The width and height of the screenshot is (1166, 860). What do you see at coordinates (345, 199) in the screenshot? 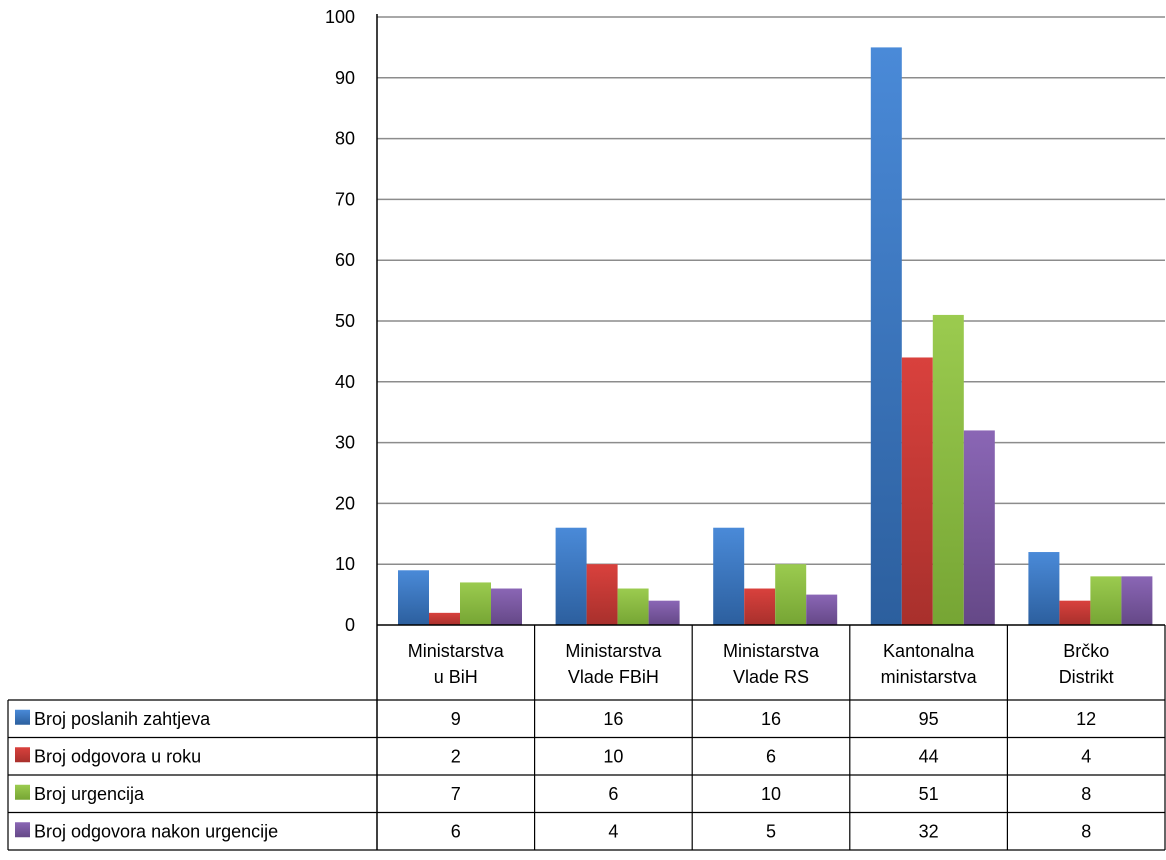
I see `y-tick-label: 70` at bounding box center [345, 199].